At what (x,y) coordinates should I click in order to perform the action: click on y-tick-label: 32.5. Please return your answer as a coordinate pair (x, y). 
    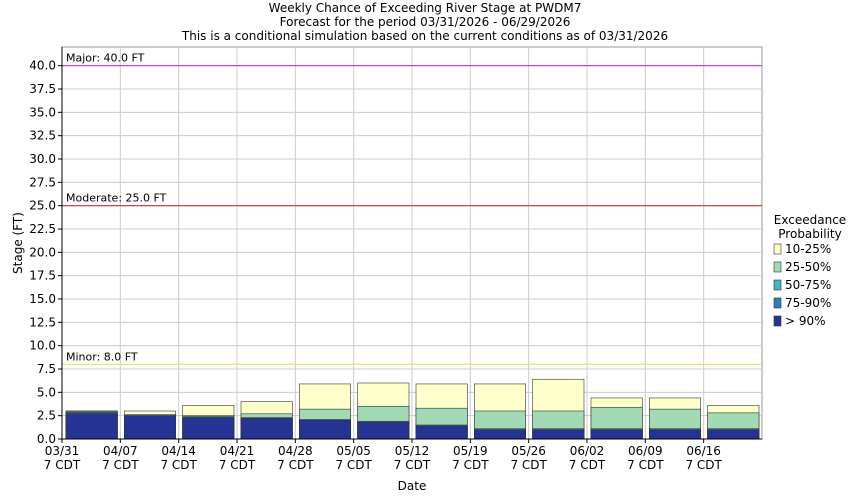
    Looking at the image, I should click on (42, 136).